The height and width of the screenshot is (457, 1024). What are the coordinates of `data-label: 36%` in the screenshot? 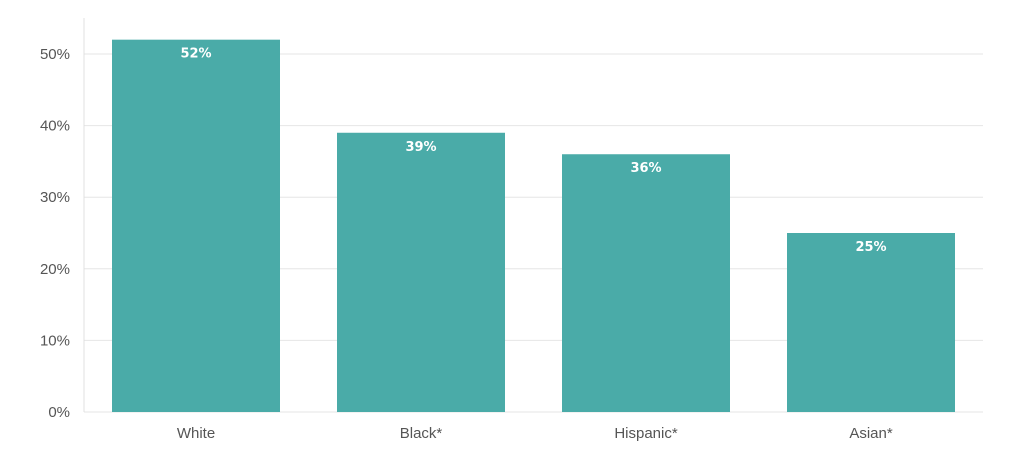 It's located at (645, 168).